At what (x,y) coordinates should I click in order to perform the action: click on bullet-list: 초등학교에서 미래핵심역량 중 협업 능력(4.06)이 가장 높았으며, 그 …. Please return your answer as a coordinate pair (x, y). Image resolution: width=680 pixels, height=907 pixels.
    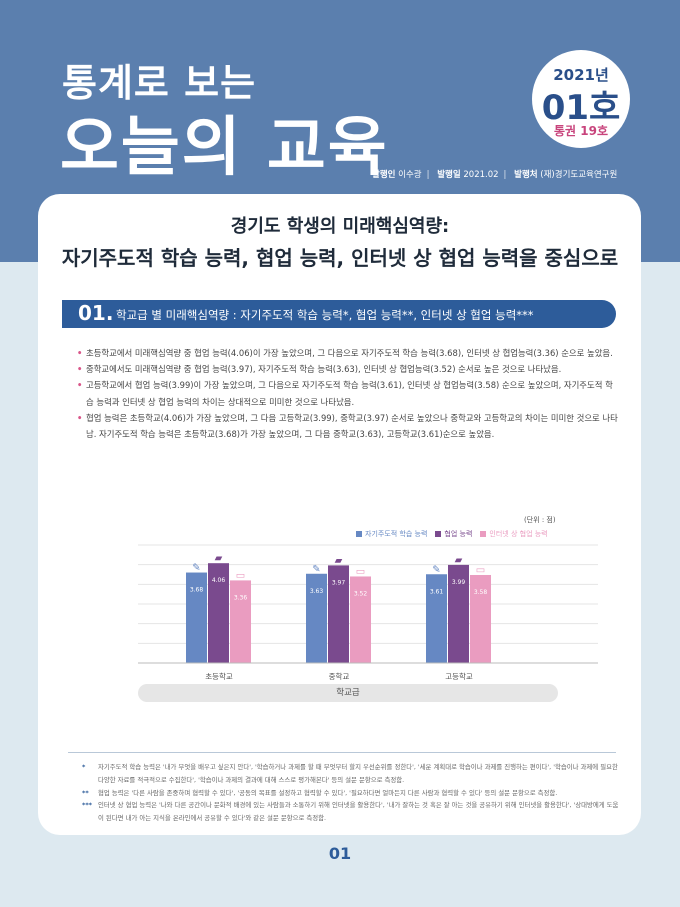
    Looking at the image, I should click on (347, 393).